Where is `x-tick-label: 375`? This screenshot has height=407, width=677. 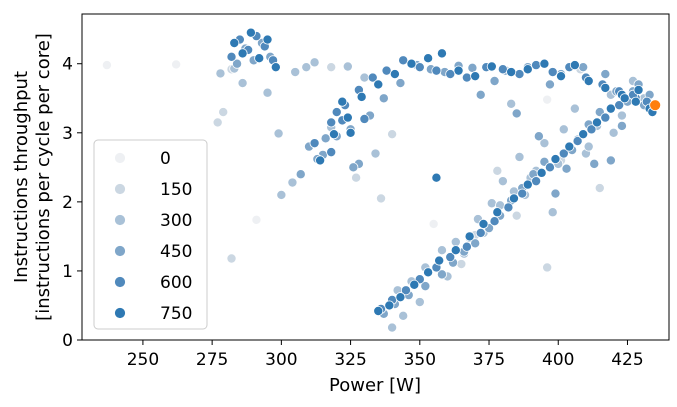
x-tick-label: 375 is located at coordinates (489, 360).